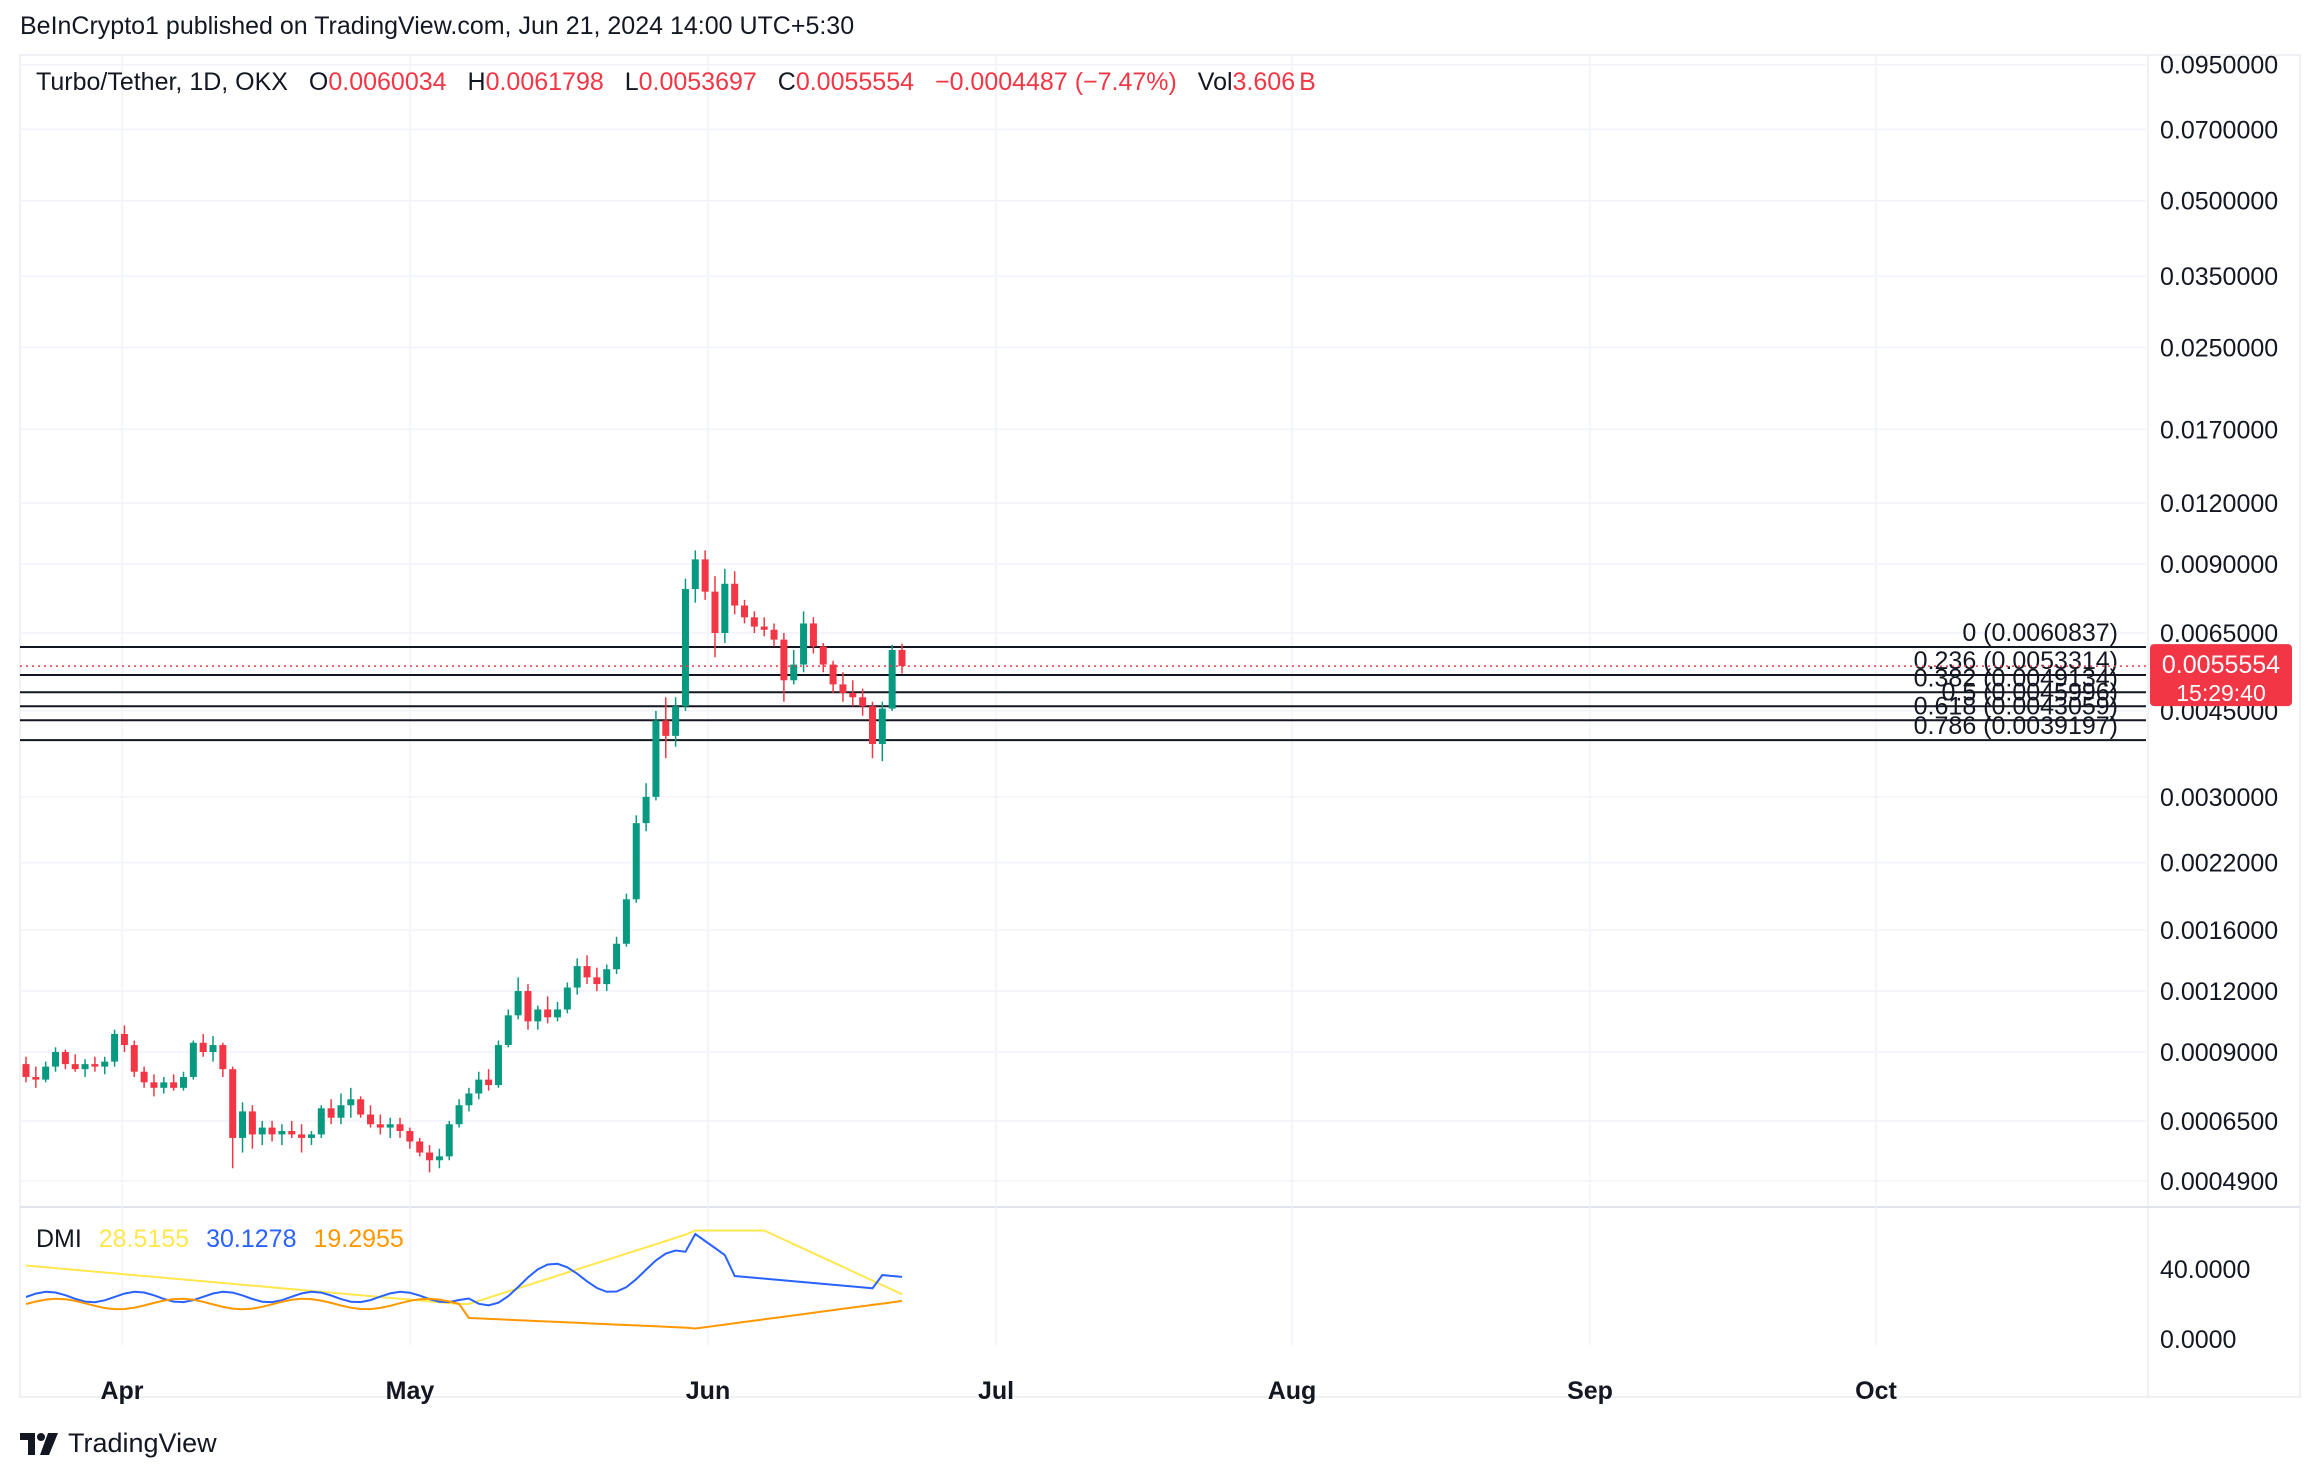 Image resolution: width=2320 pixels, height=1476 pixels. I want to click on fib-level-label: 0 (0.0060837), so click(2040, 633).